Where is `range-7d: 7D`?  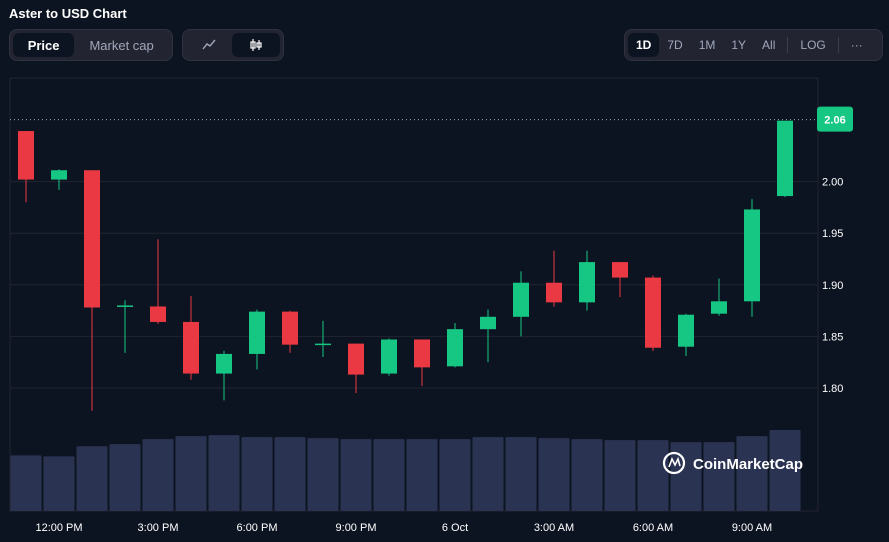 range-7d: 7D is located at coordinates (675, 45).